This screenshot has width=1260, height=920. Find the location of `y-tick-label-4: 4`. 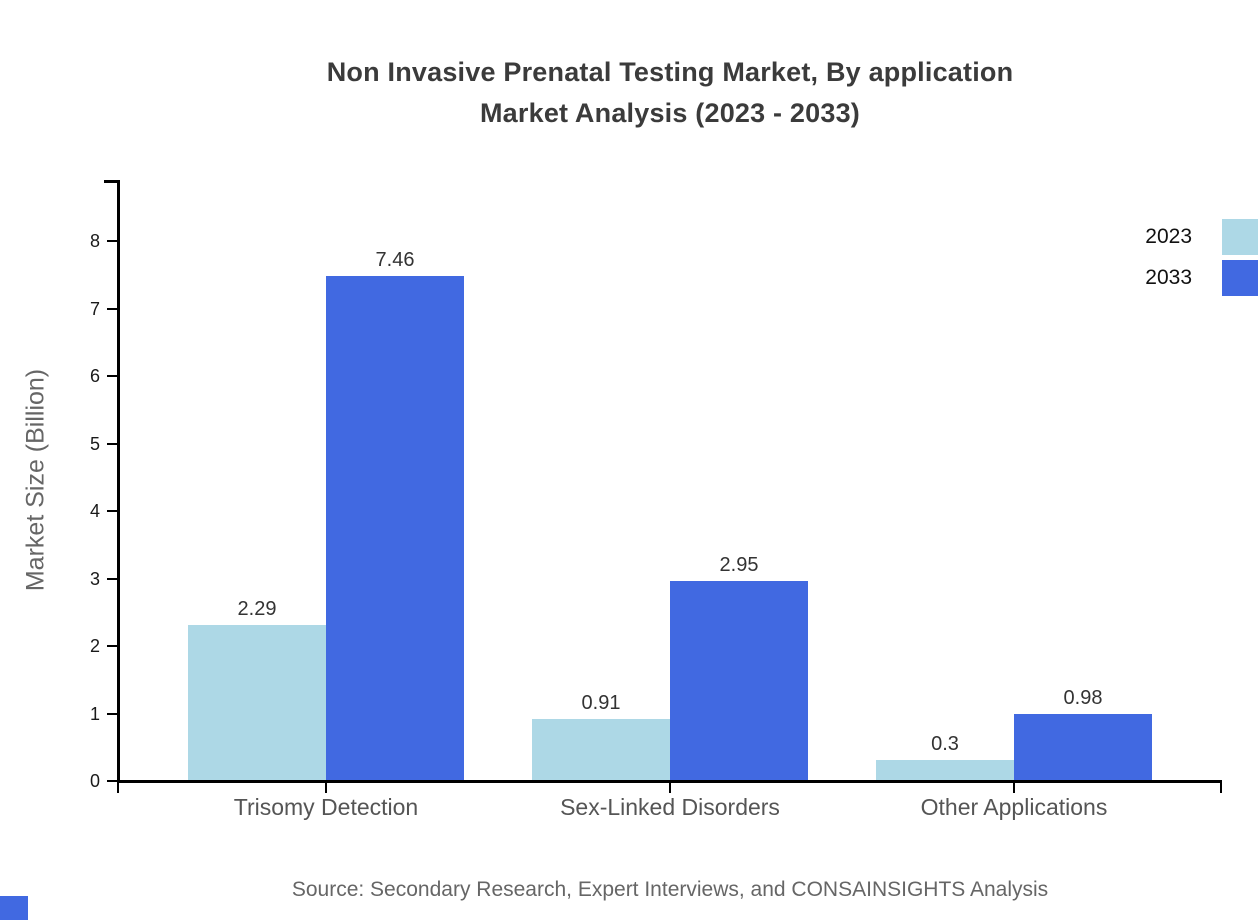

y-tick-label-4: 4 is located at coordinates (94, 511).